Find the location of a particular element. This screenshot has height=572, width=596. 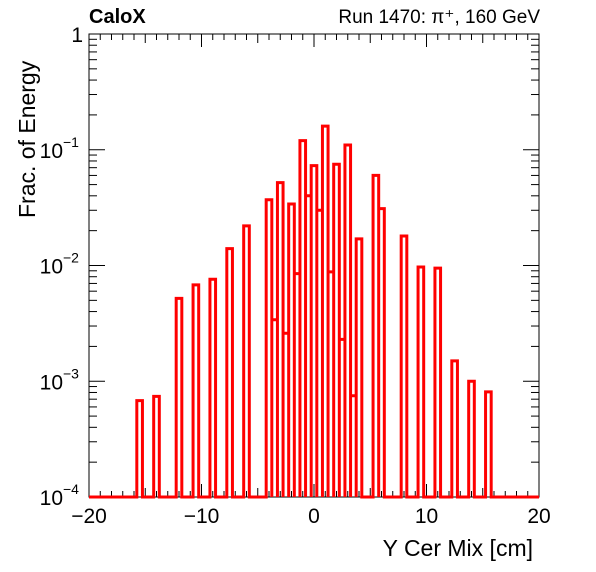

x-tick-label: −10 is located at coordinates (202, 516).